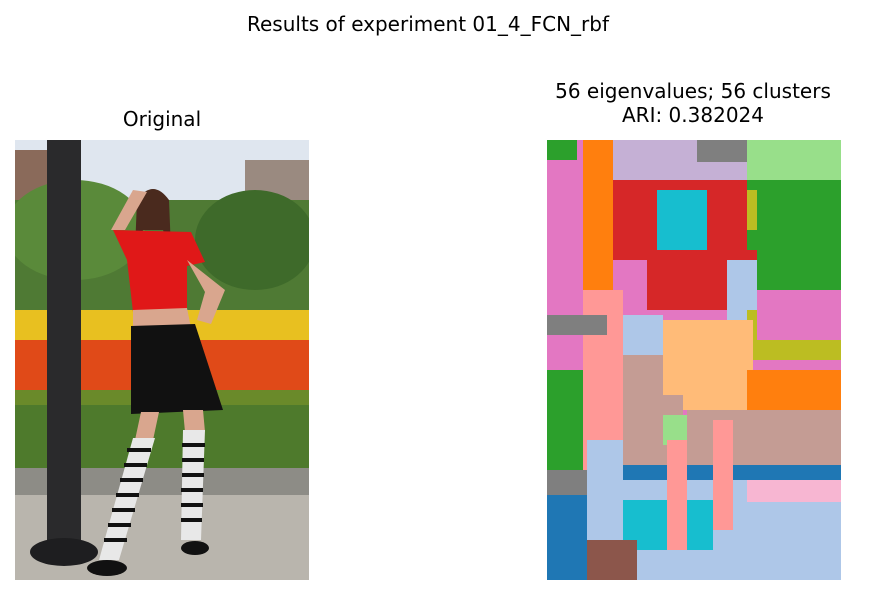 The height and width of the screenshot is (595, 881). Describe the element at coordinates (794, 491) in the screenshot. I see `seg-lightpink-right` at that location.